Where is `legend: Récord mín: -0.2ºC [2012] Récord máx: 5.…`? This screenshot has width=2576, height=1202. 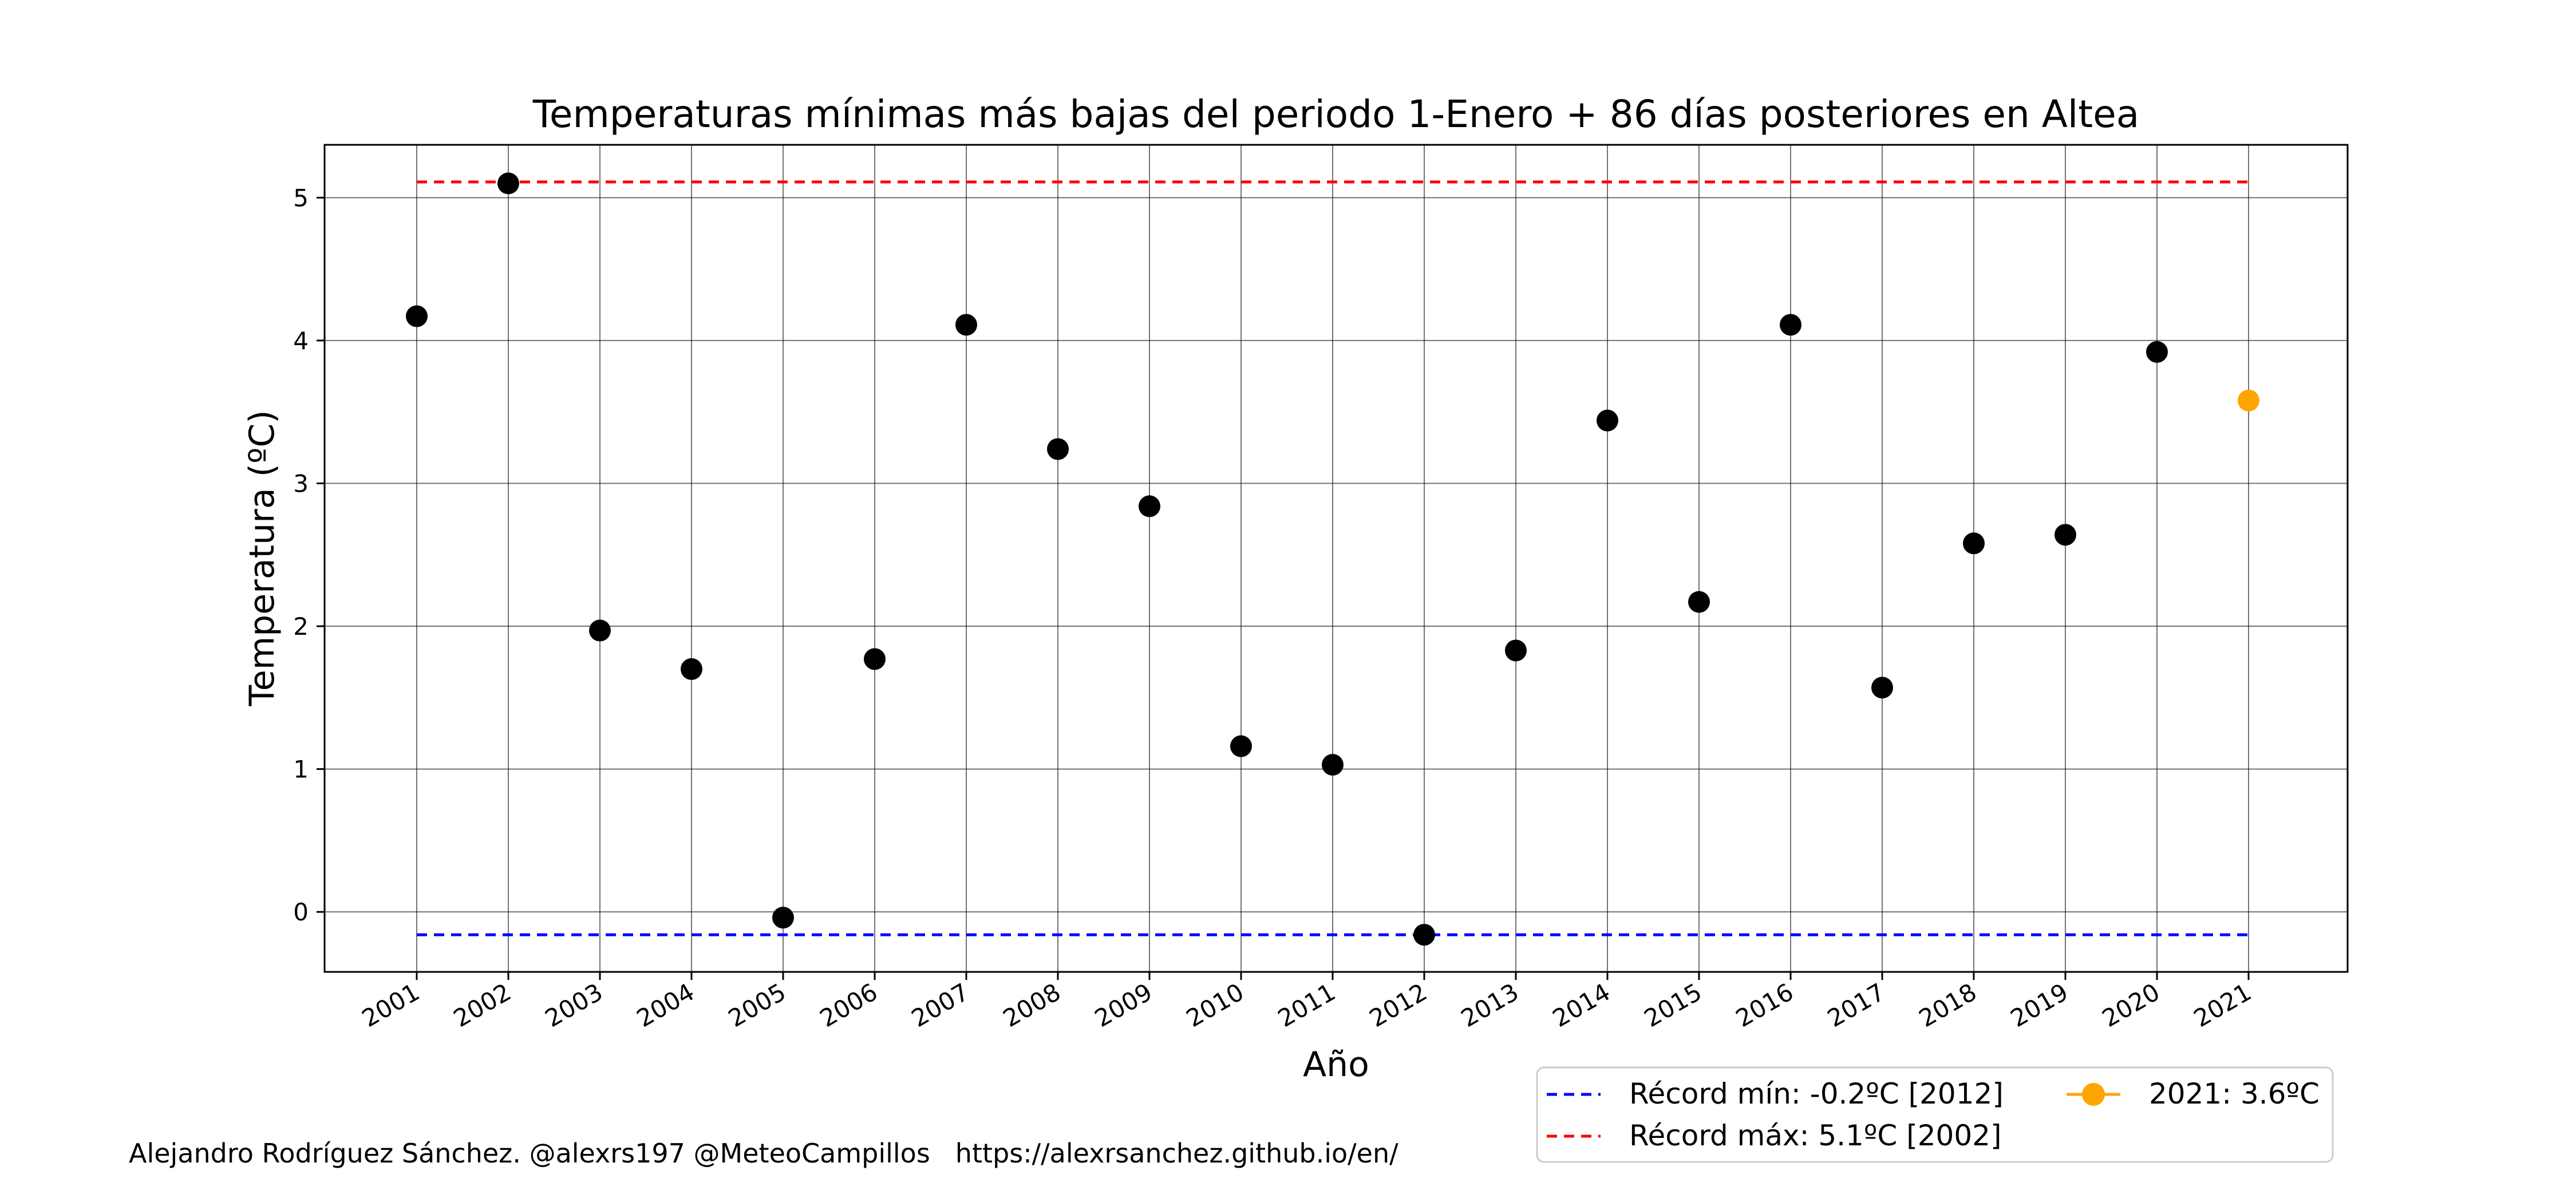 legend: Récord mín: -0.2ºC [2012] Récord máx: 5.… is located at coordinates (1935, 1114).